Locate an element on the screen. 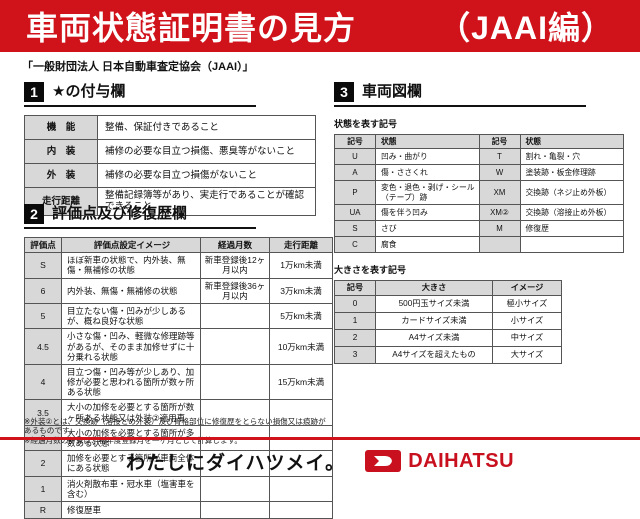 This screenshot has width=640, height=519. table-row: C 腐食 is located at coordinates (479, 245).